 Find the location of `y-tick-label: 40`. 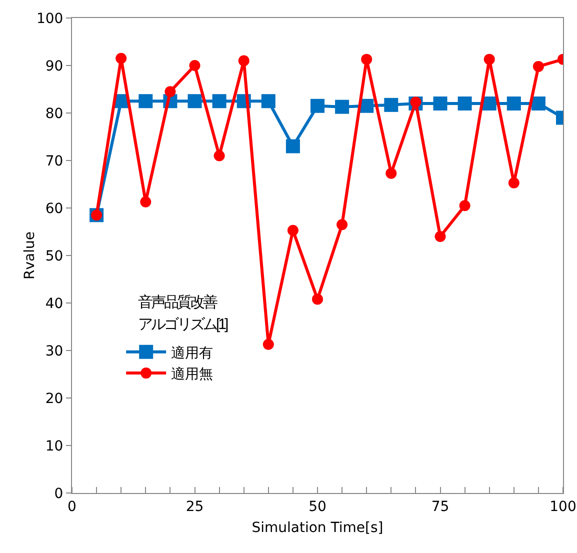

y-tick-label: 40 is located at coordinates (54, 304).